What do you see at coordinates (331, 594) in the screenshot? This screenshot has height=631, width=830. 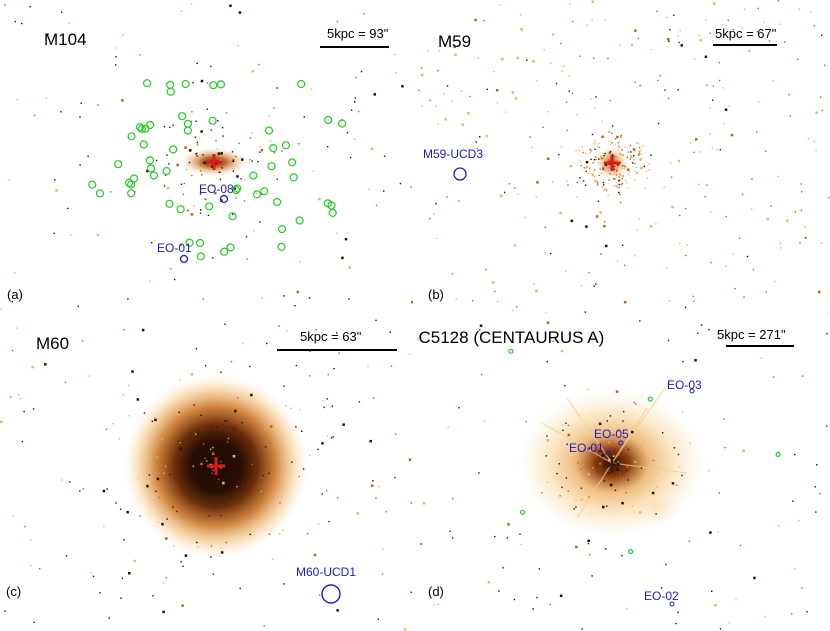 I see `m60-ucd1-circle` at bounding box center [331, 594].